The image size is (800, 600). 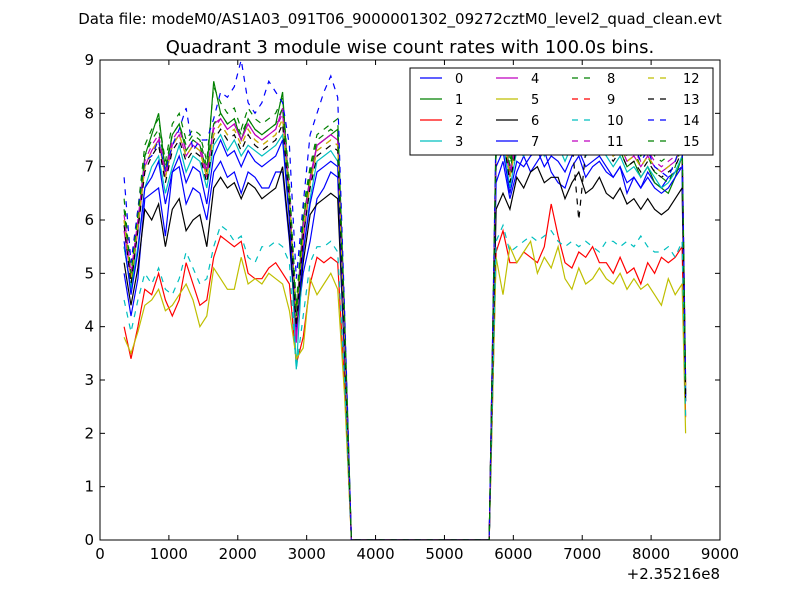 What do you see at coordinates (673, 574) in the screenshot?
I see `x-offset-label: +2.35216e8` at bounding box center [673, 574].